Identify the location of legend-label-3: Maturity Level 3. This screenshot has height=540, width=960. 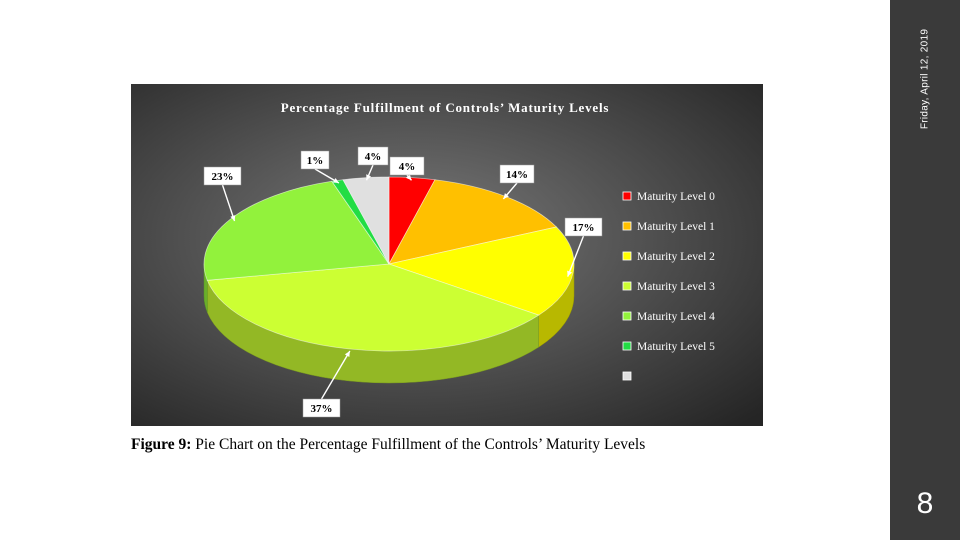
(676, 287).